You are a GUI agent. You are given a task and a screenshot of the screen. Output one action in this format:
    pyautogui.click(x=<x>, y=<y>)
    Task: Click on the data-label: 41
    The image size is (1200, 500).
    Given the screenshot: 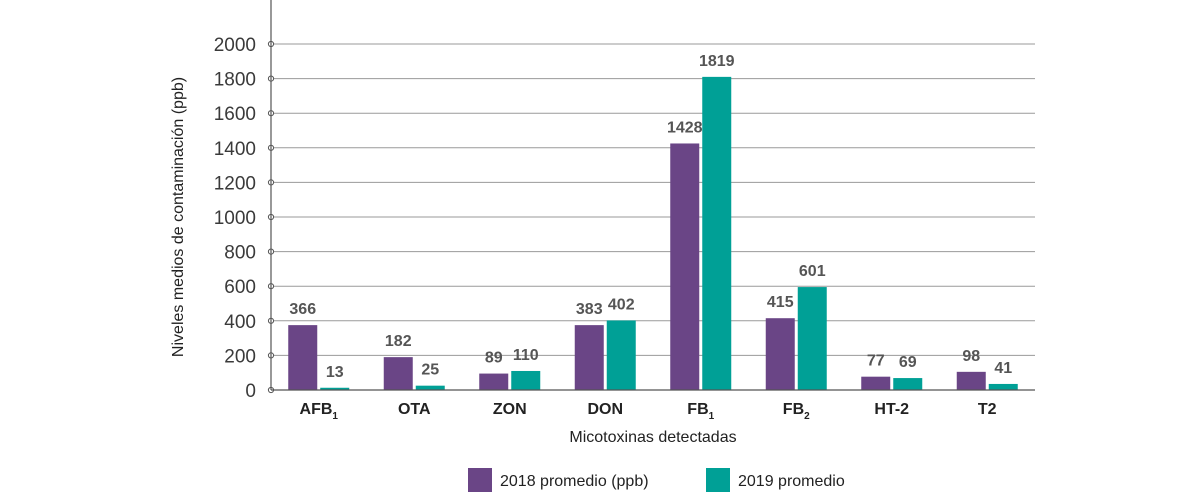 What is the action you would take?
    pyautogui.click(x=1003, y=368)
    